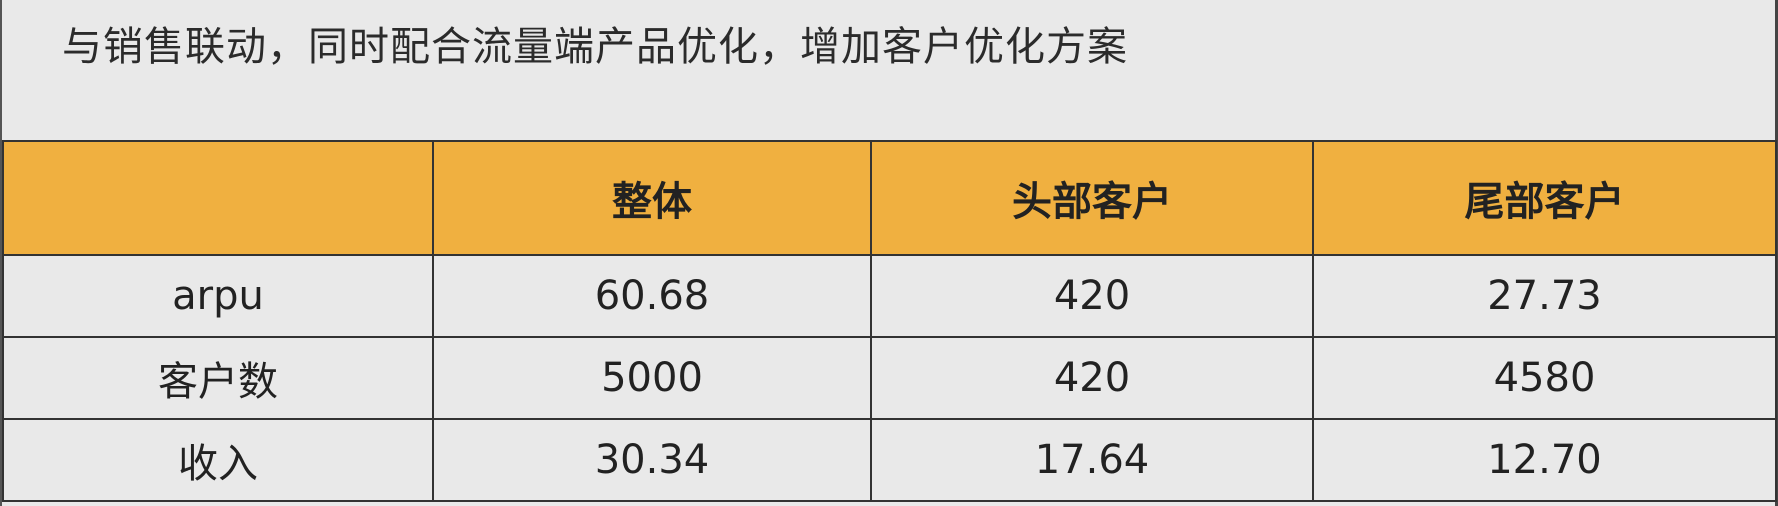 The width and height of the screenshot is (1778, 506). Describe the element at coordinates (652, 296) in the screenshot. I see `cell-arpu-overall: 60.68` at that location.